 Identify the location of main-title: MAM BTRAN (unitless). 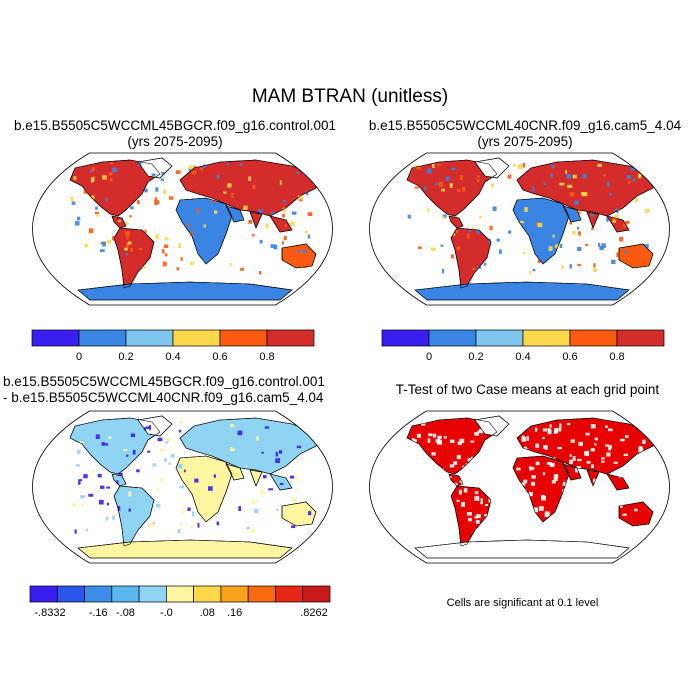
(350, 96).